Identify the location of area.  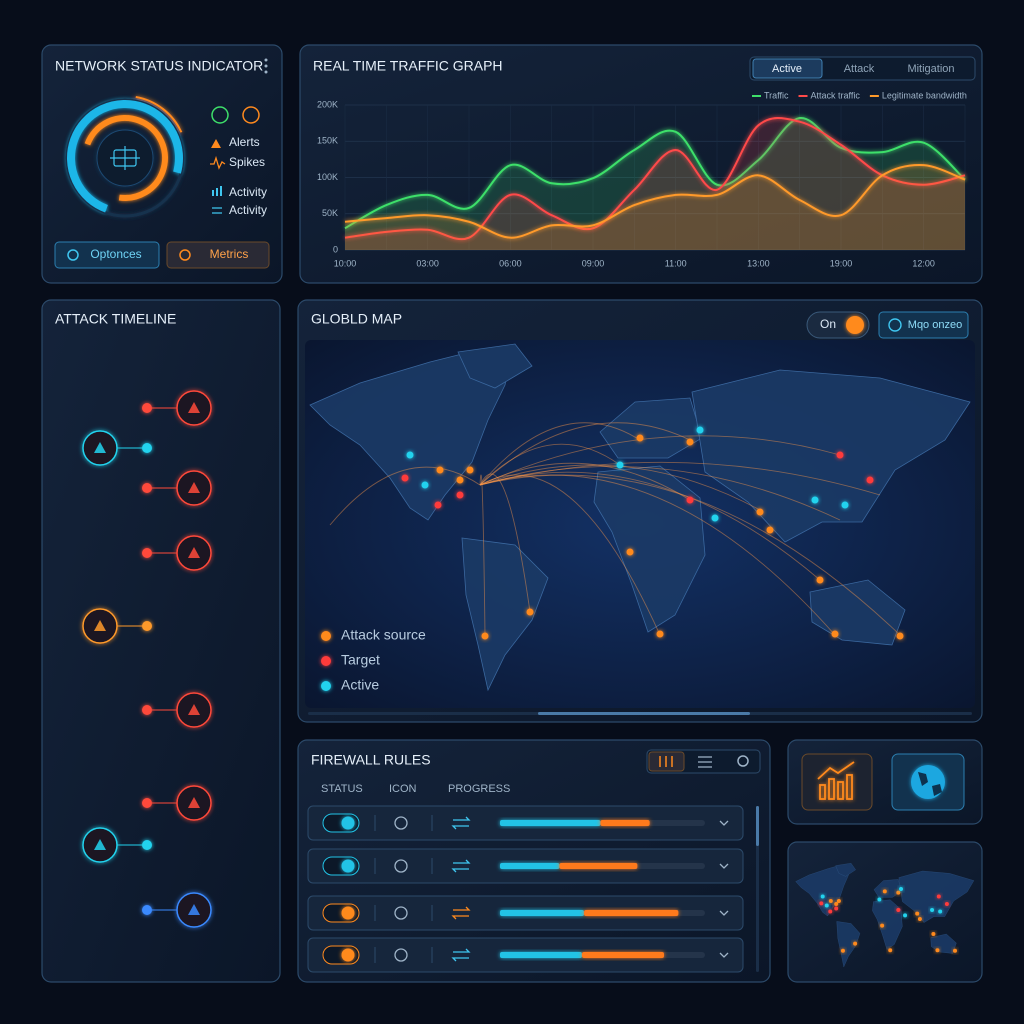
(655, 183).